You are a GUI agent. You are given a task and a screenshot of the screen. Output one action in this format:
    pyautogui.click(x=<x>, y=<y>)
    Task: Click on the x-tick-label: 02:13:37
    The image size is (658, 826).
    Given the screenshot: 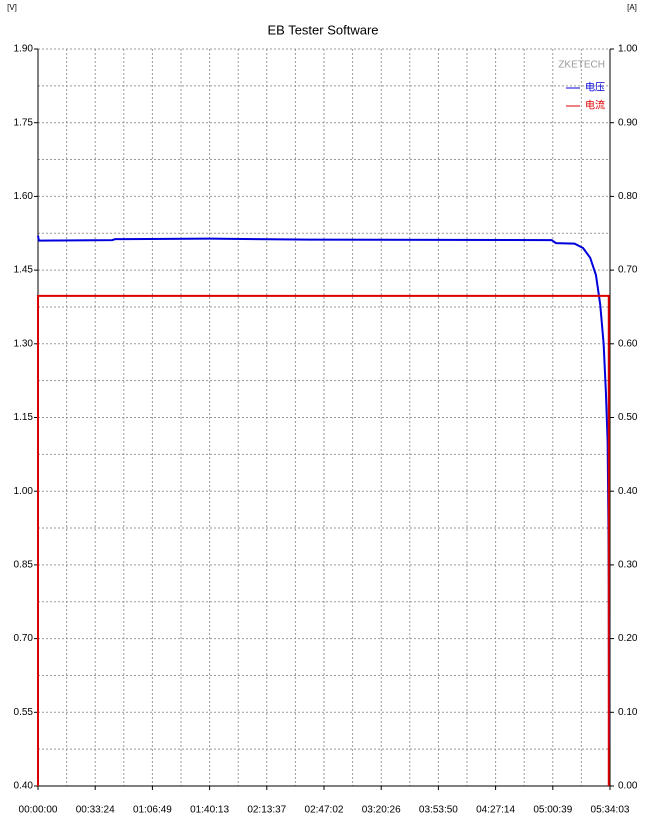 What is the action you would take?
    pyautogui.click(x=266, y=810)
    